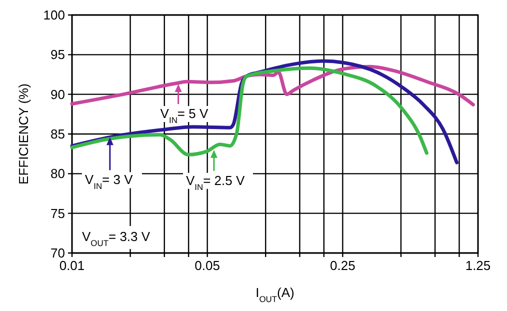 The height and width of the screenshot is (311, 507). Describe the element at coordinates (57, 94) in the screenshot. I see `y-tick-label: 90` at that location.